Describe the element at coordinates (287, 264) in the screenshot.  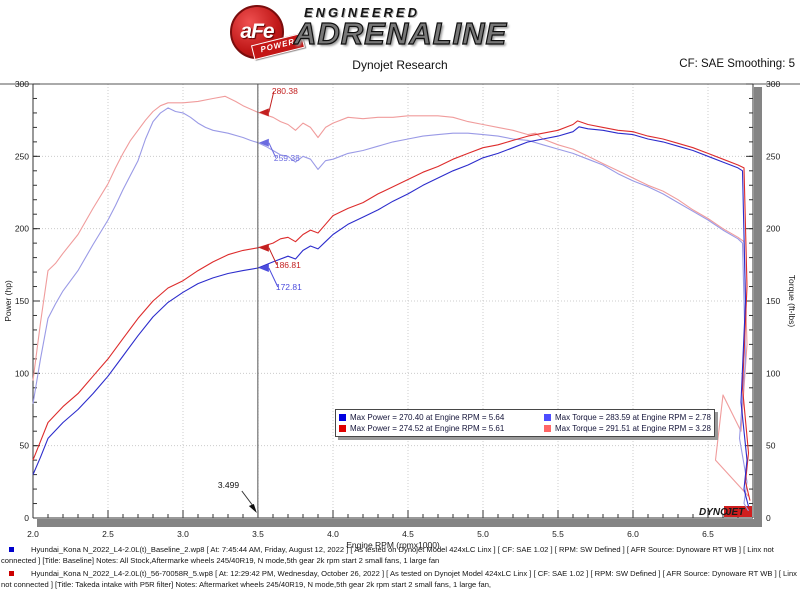
I see `annotation-power-intake-value: 186.81` at that location.